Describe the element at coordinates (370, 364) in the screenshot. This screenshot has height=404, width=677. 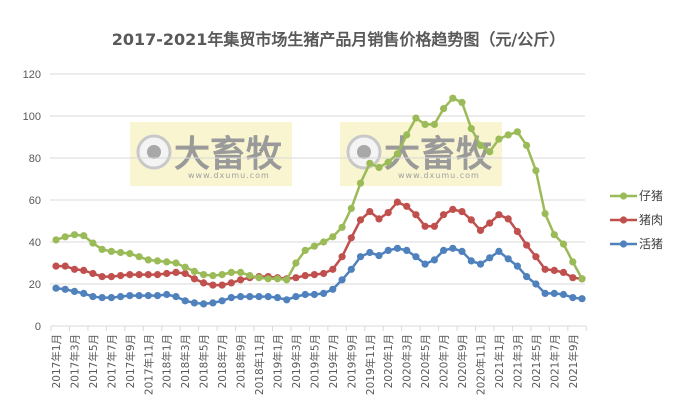
I see `x-tick-label: 2019年11月` at that location.